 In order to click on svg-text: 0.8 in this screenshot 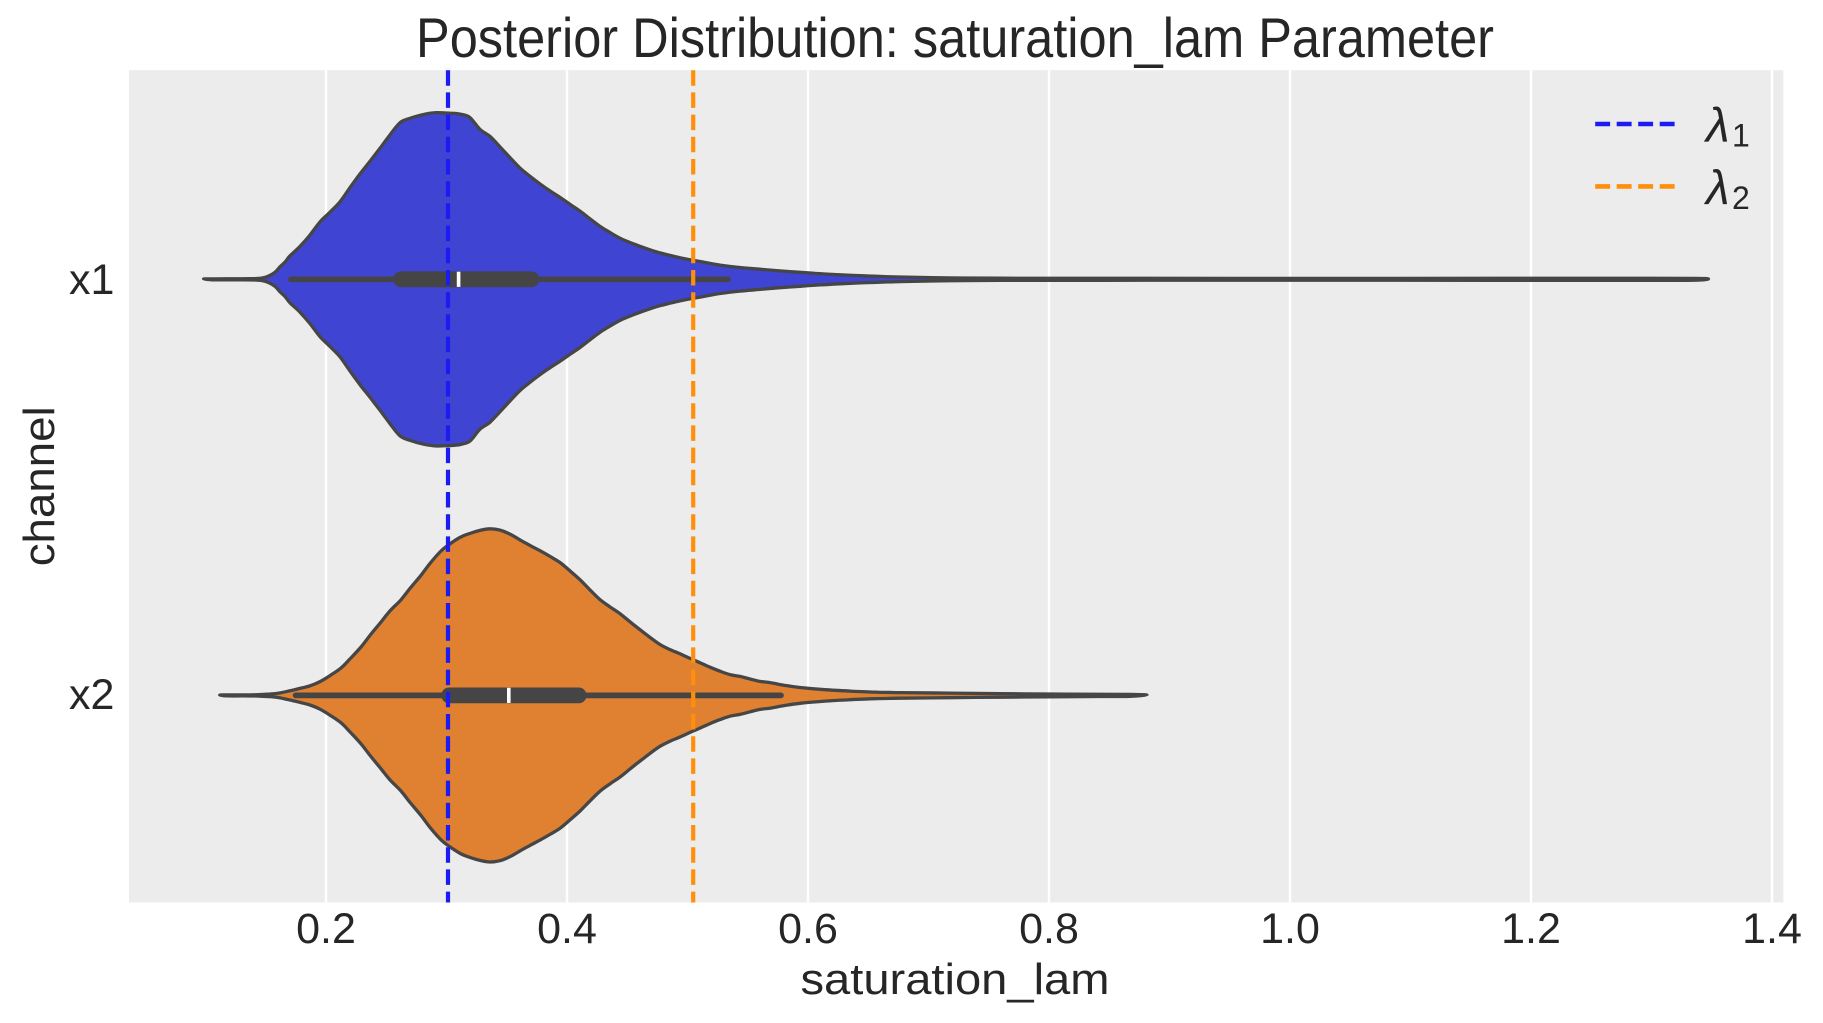, I will do `click(1049, 929)`.